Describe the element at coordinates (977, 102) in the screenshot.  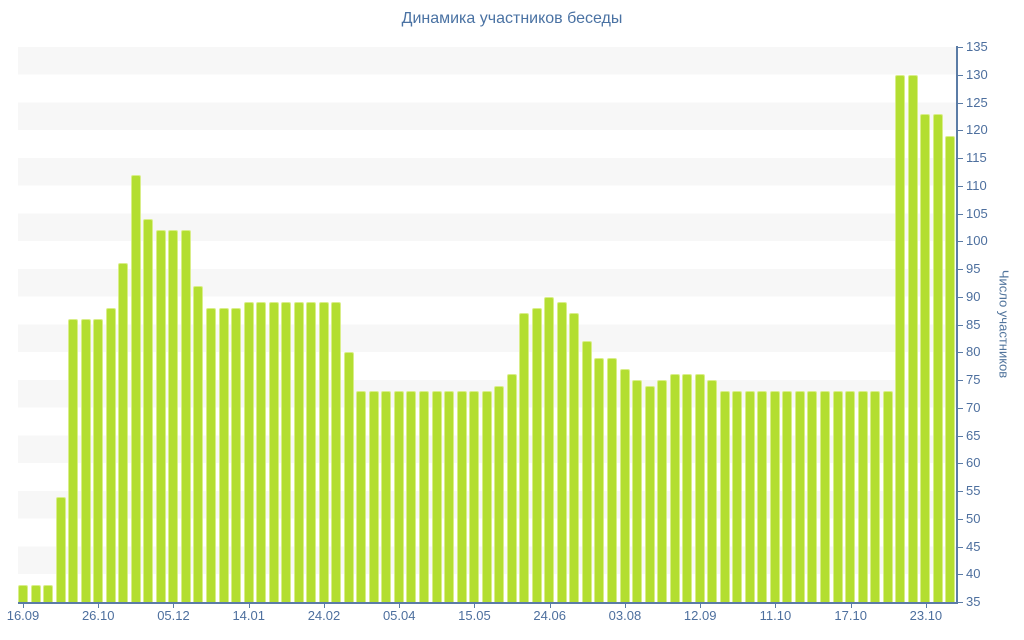
I see `y-axis-tick-label: 125` at that location.